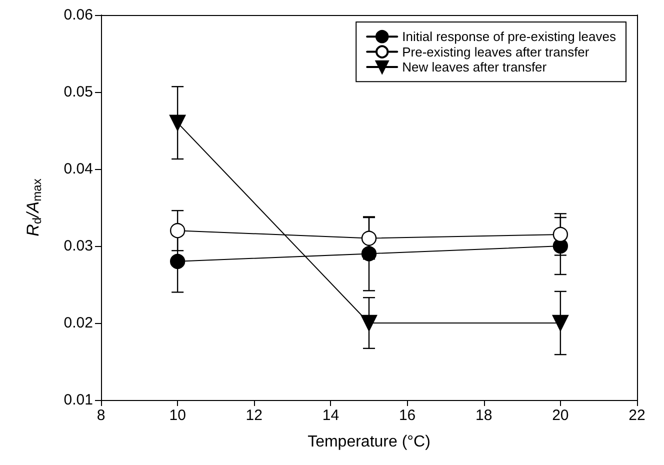 The image size is (664, 465). I want to click on x-tick-label: 20, so click(560, 415).